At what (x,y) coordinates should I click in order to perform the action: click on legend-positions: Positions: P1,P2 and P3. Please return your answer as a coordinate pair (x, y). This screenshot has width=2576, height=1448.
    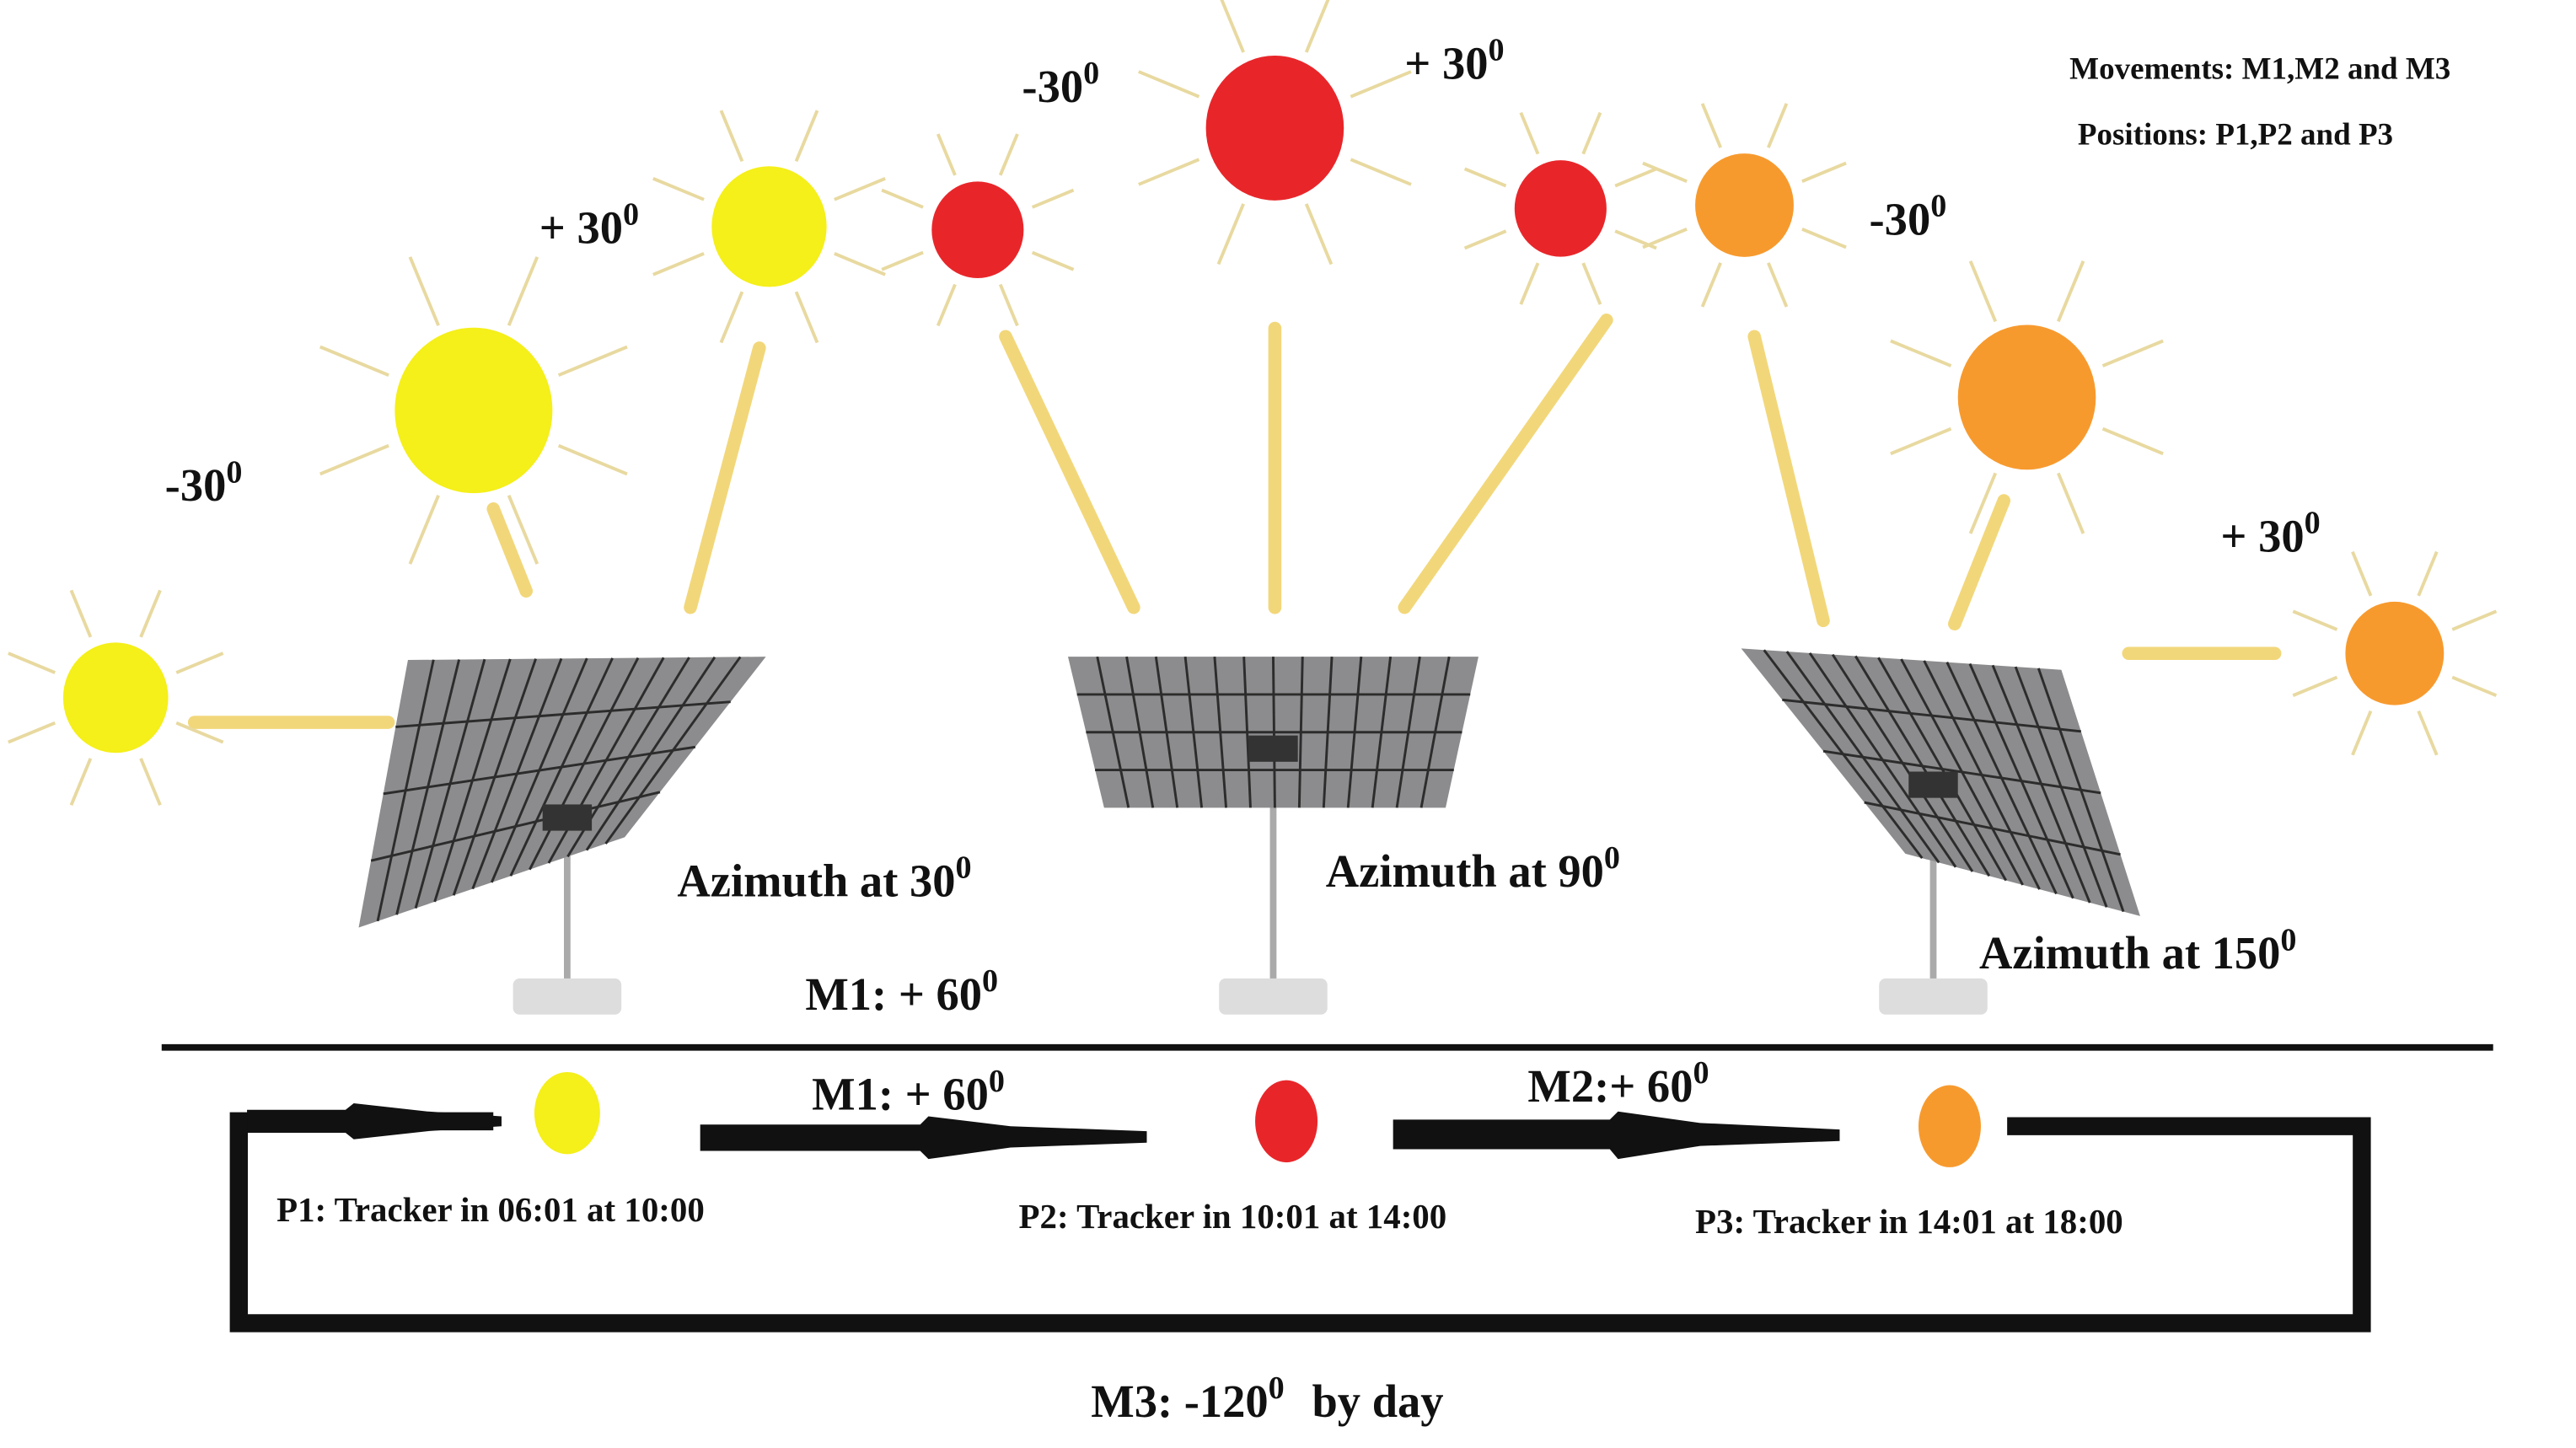
    Looking at the image, I should click on (2235, 135).